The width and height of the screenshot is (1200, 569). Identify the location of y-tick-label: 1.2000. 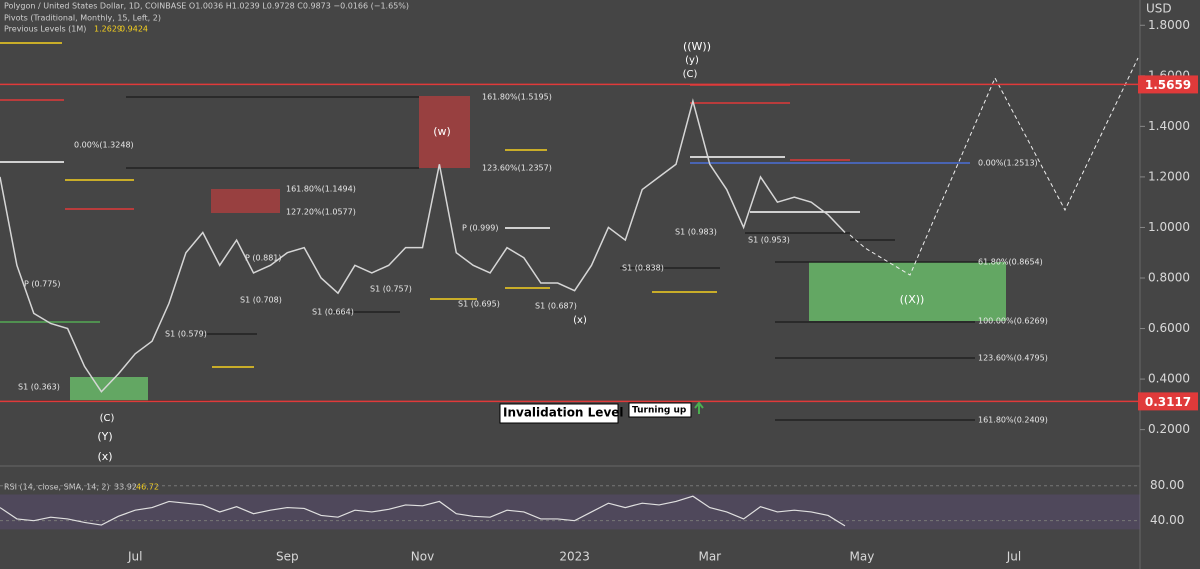
(1169, 176).